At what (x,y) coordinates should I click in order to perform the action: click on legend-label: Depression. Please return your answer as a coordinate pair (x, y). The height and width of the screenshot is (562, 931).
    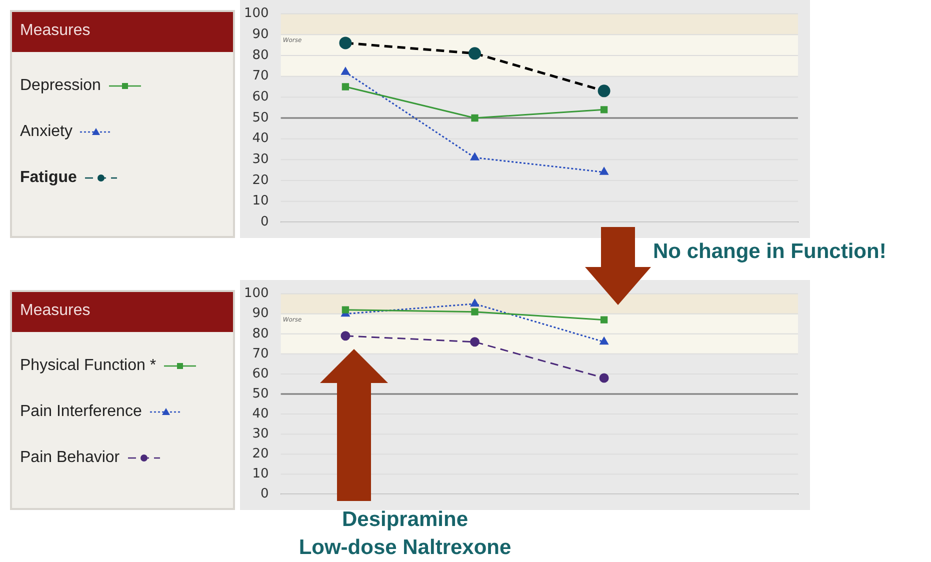
    Looking at the image, I should click on (60, 86).